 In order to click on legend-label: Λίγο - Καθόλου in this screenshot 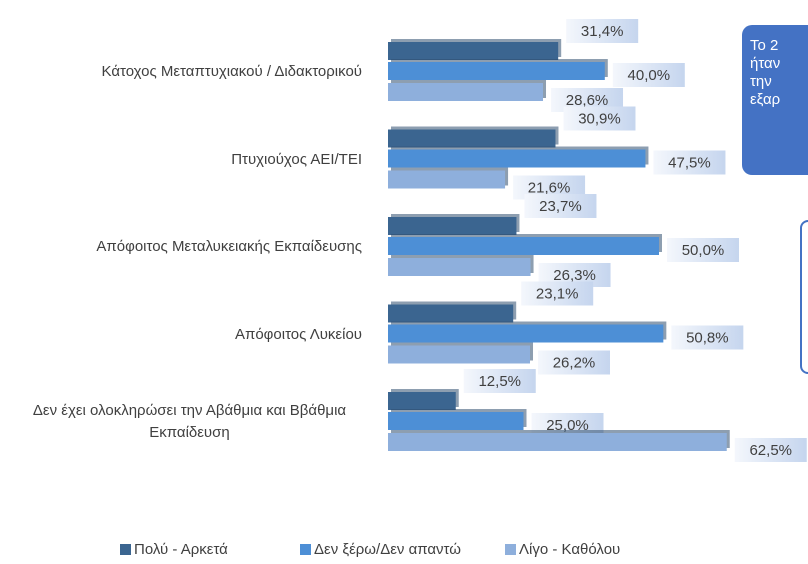, I will do `click(569, 549)`.